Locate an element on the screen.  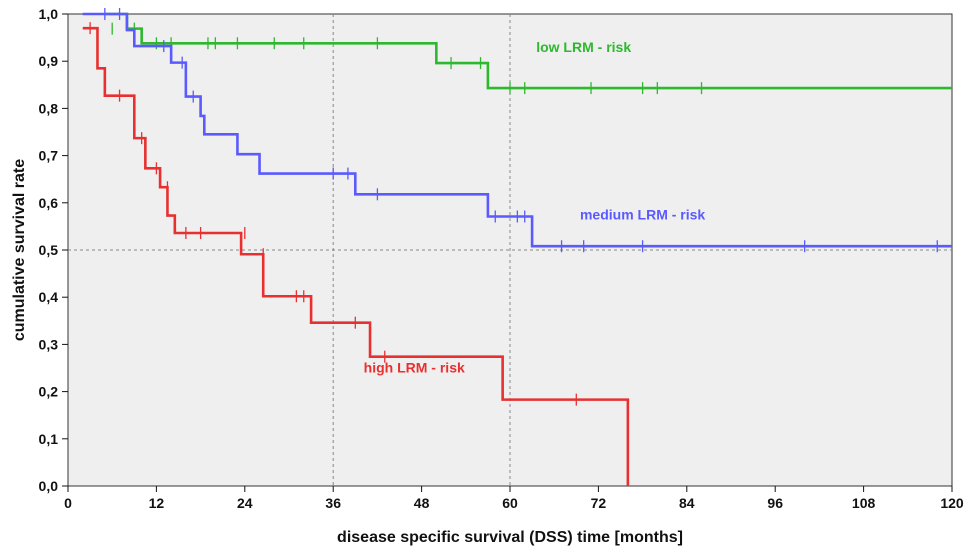
x-tick-label: 36 is located at coordinates (333, 503).